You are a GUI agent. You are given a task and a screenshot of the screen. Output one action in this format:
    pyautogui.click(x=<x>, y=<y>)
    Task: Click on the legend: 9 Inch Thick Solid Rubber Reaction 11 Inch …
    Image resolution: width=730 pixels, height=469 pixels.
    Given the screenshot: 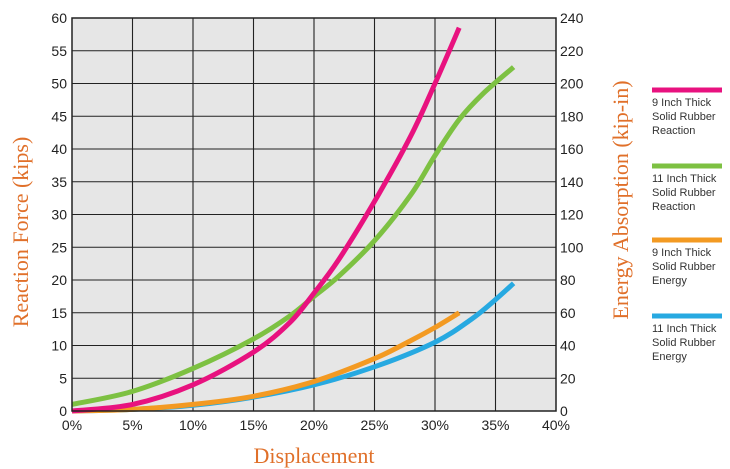 What is the action you would take?
    pyautogui.click(x=687, y=225)
    